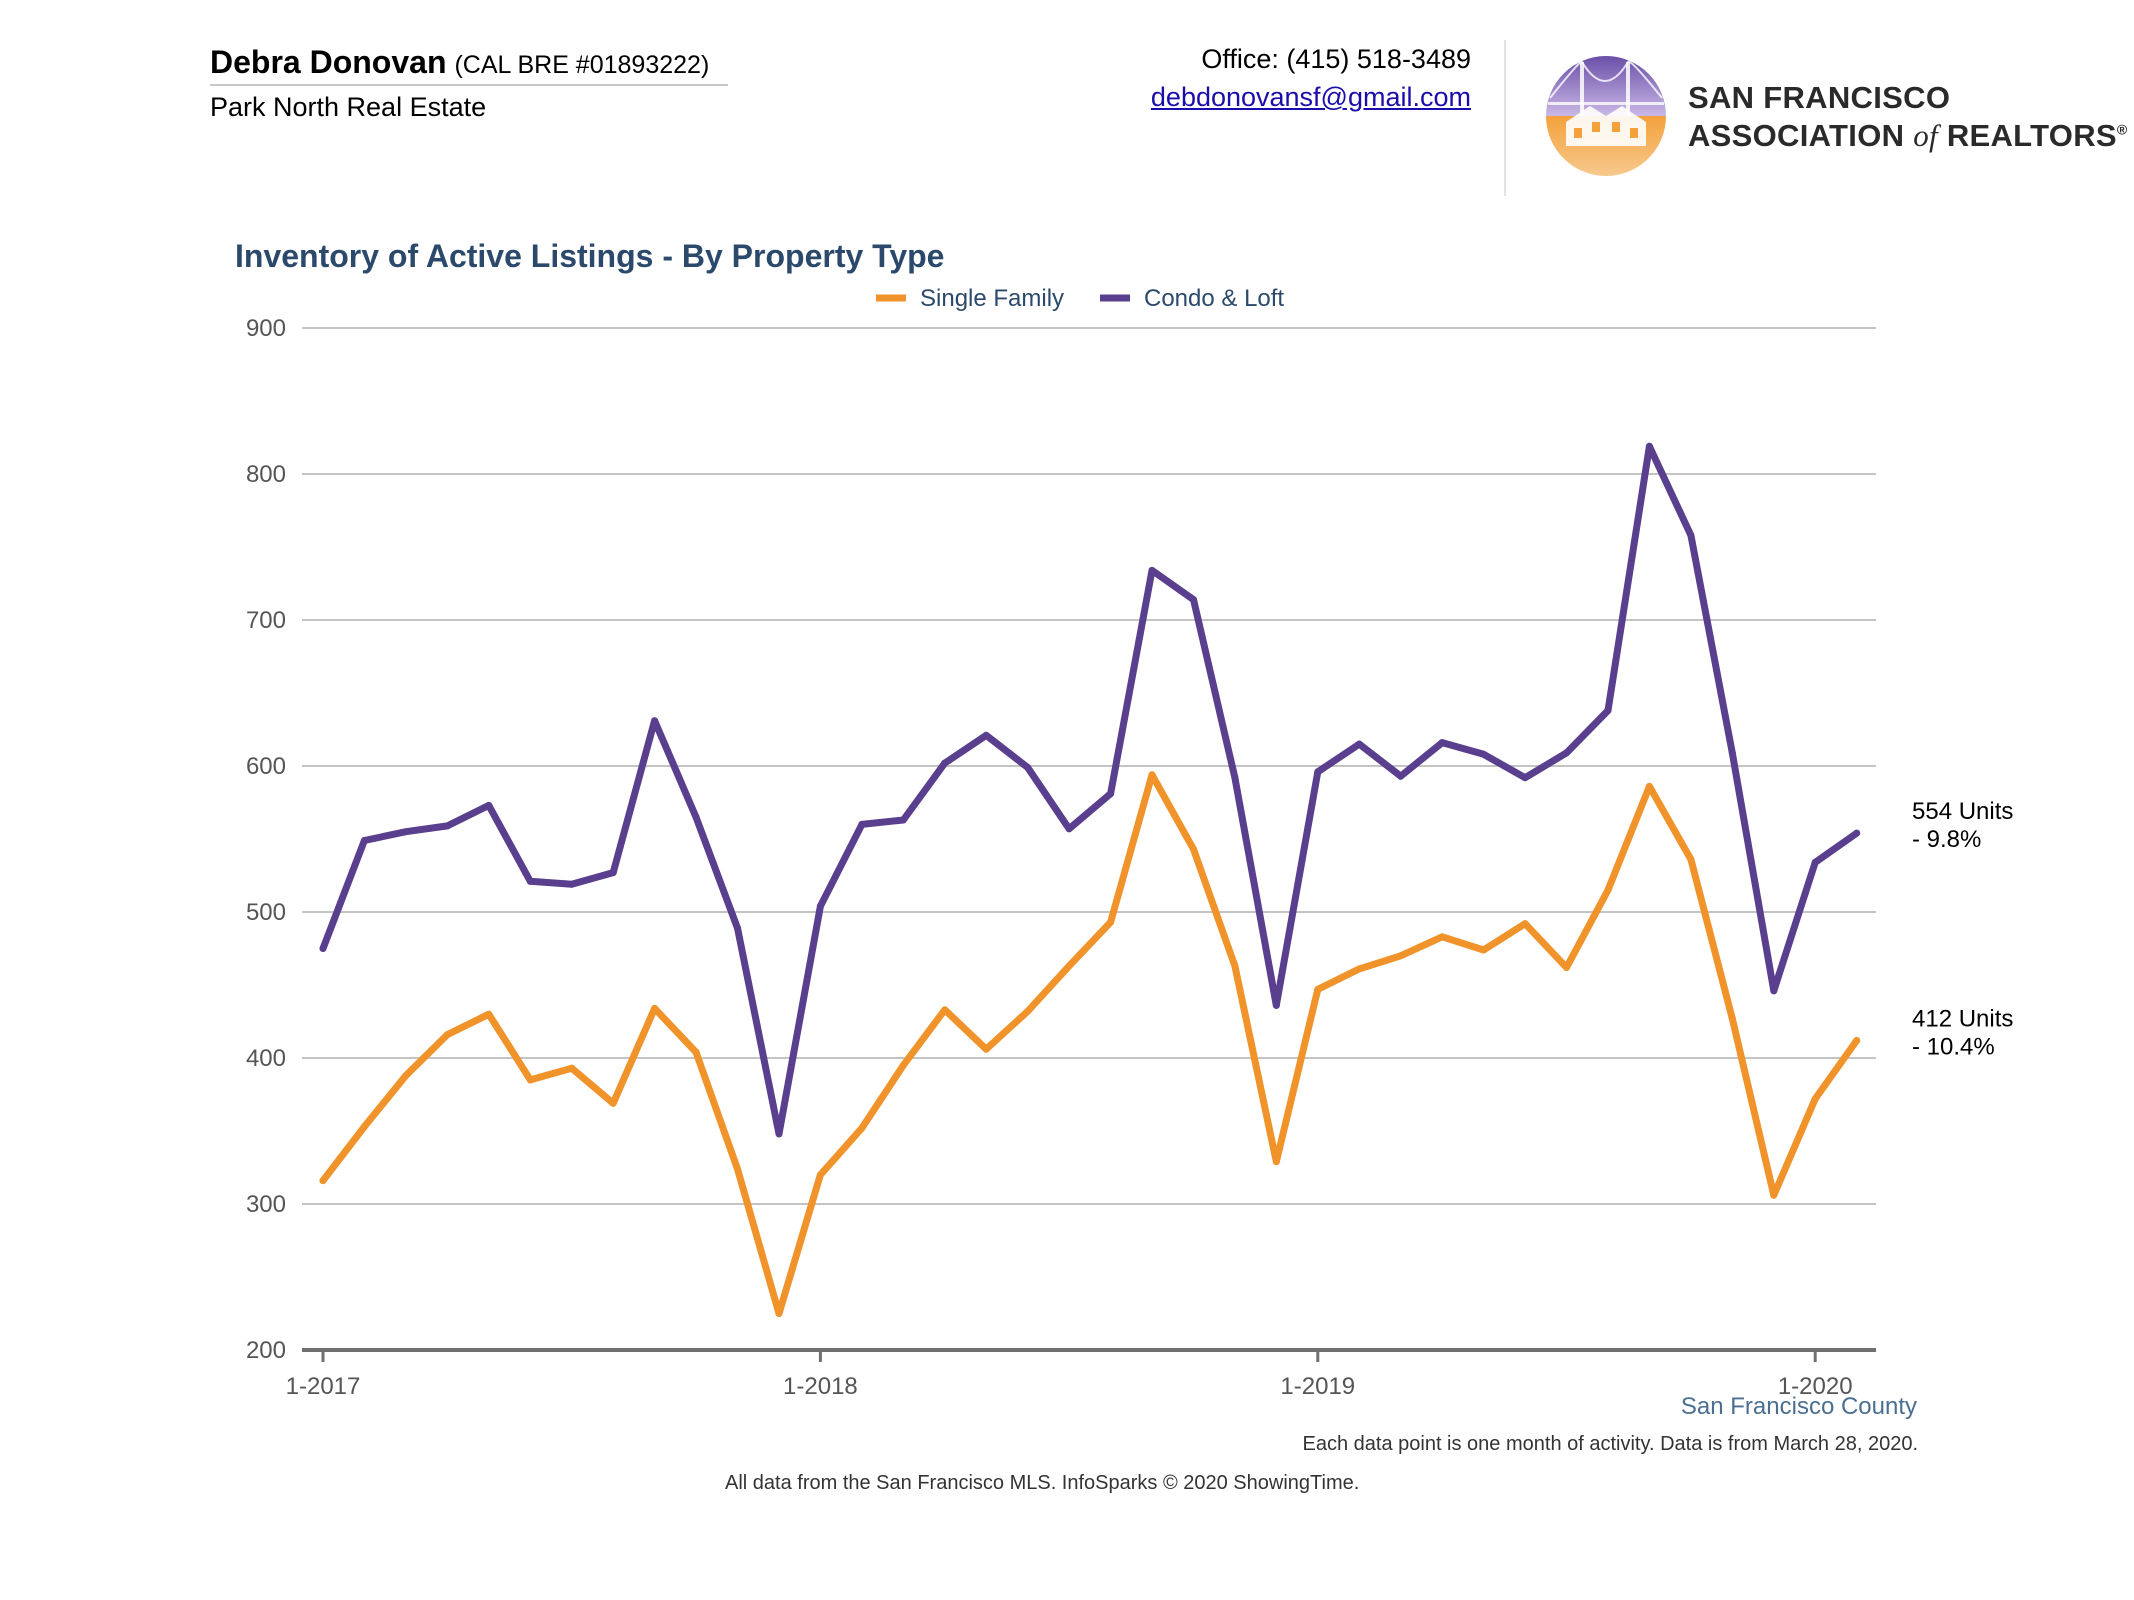 Image resolution: width=2134 pixels, height=1600 pixels. I want to click on y-tick-label: 500, so click(266, 912).